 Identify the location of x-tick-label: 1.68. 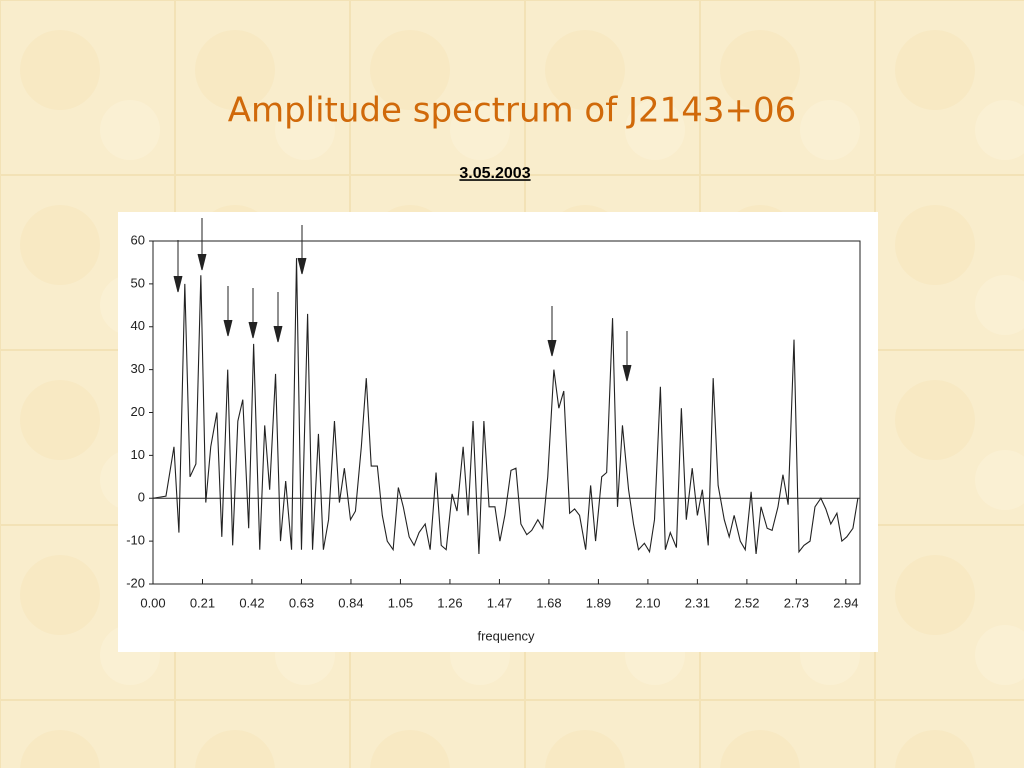
(548, 602).